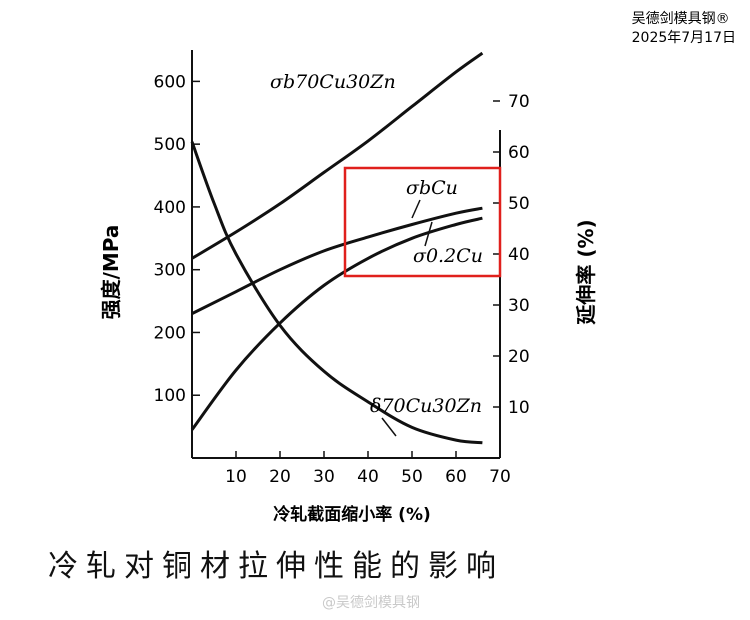 This screenshot has height=620, width=750. I want to click on figure-caption: 冷轧对铜材拉伸性能的影响, so click(276, 563).